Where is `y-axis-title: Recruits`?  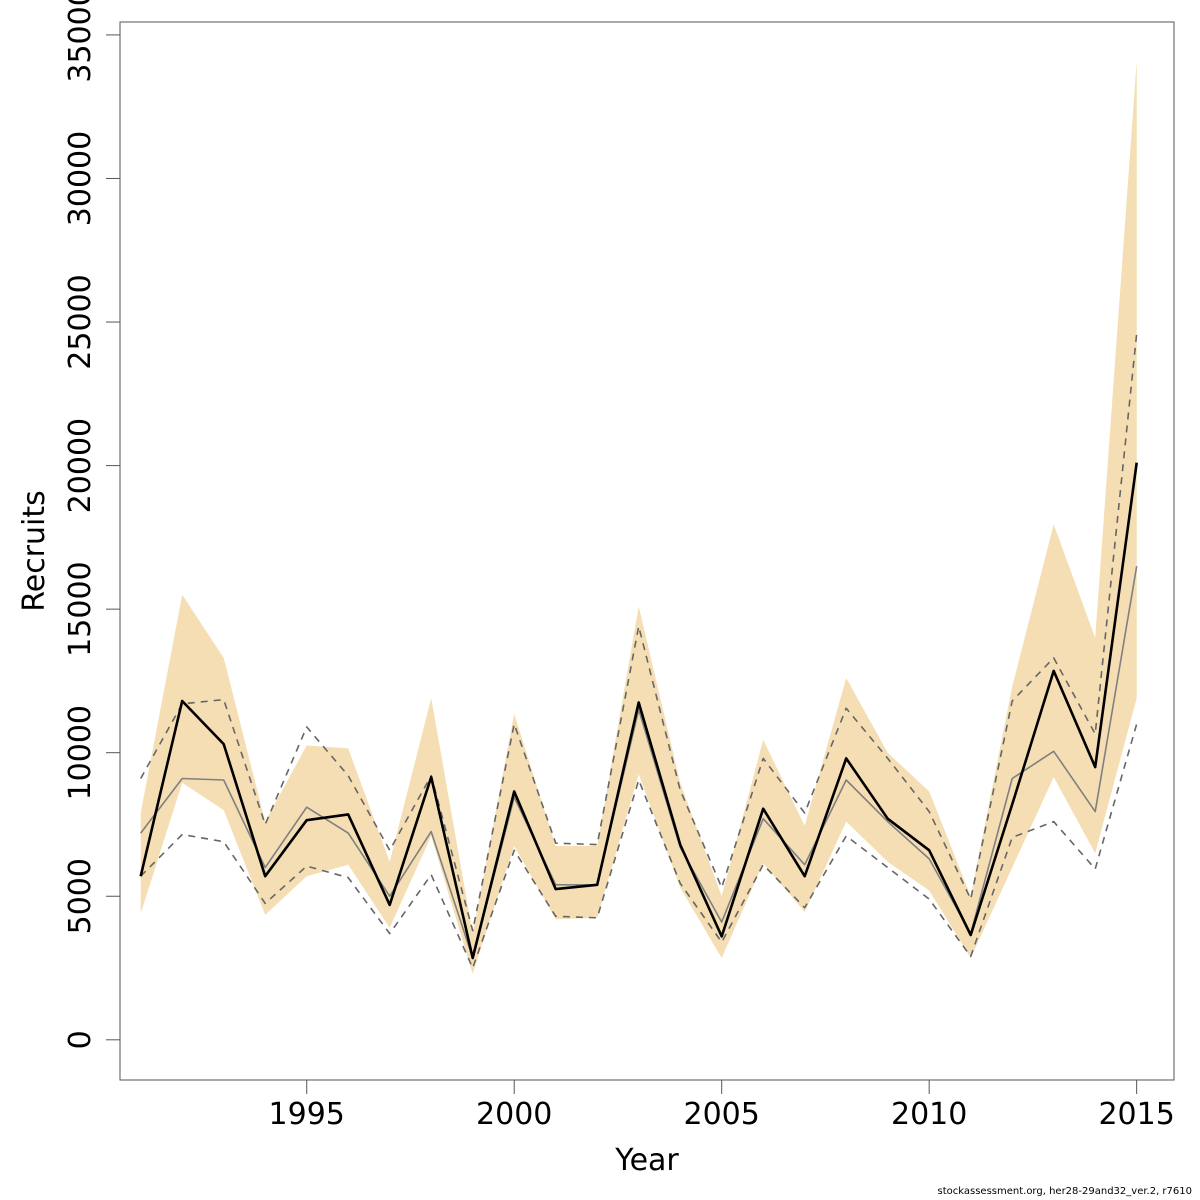
y-axis-title: Recruits is located at coordinates (34, 551).